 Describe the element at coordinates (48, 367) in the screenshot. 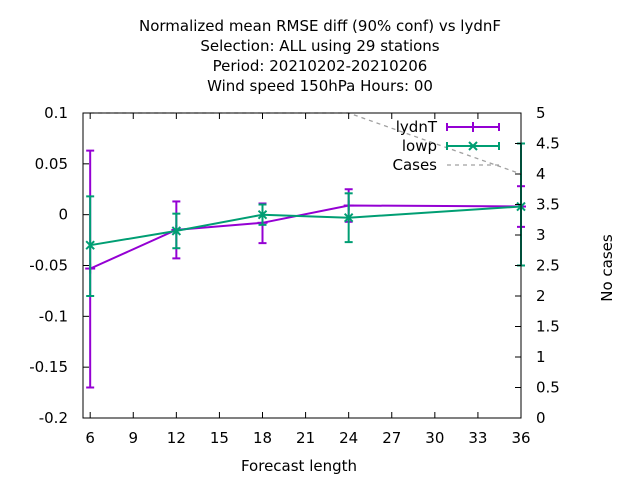

I see `y-tick-label: -0.15` at that location.